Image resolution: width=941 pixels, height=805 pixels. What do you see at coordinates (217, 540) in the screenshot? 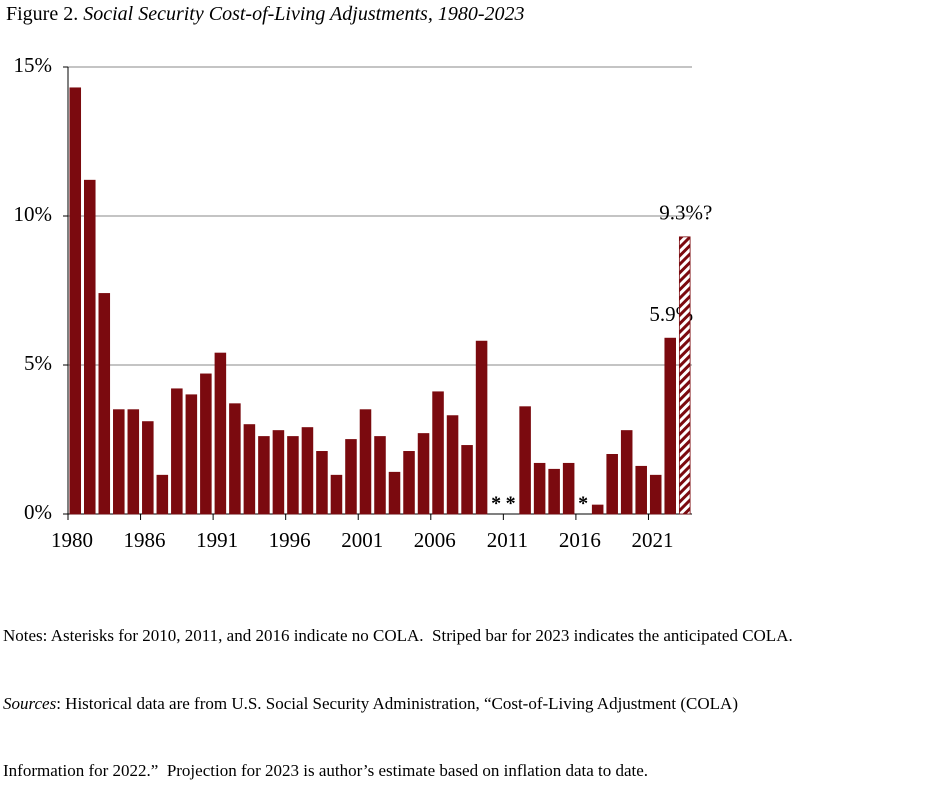
I see `x-tick-label: 1991` at bounding box center [217, 540].